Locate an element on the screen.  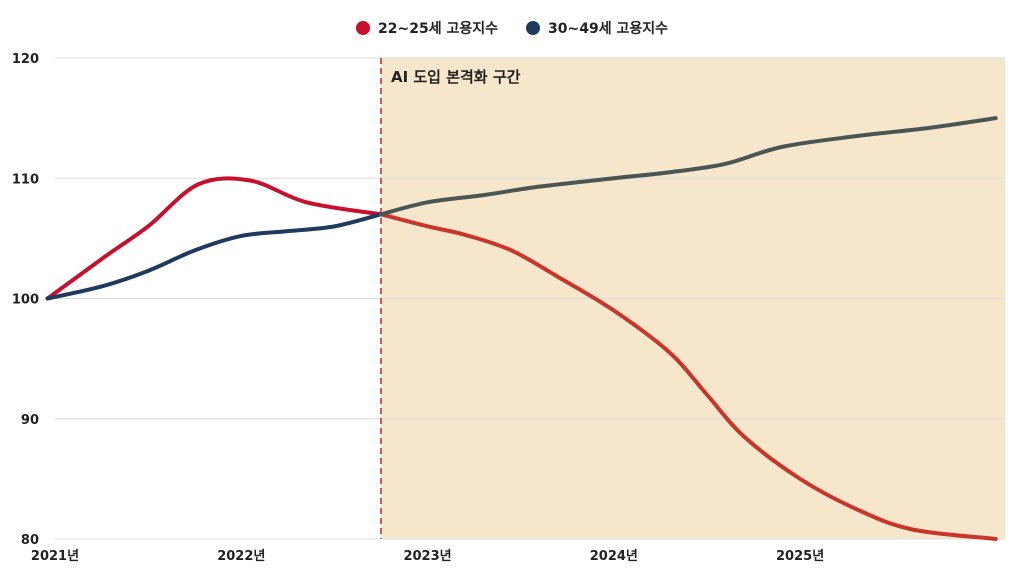
x-tick-label-2023: 2023년 is located at coordinates (427, 556).